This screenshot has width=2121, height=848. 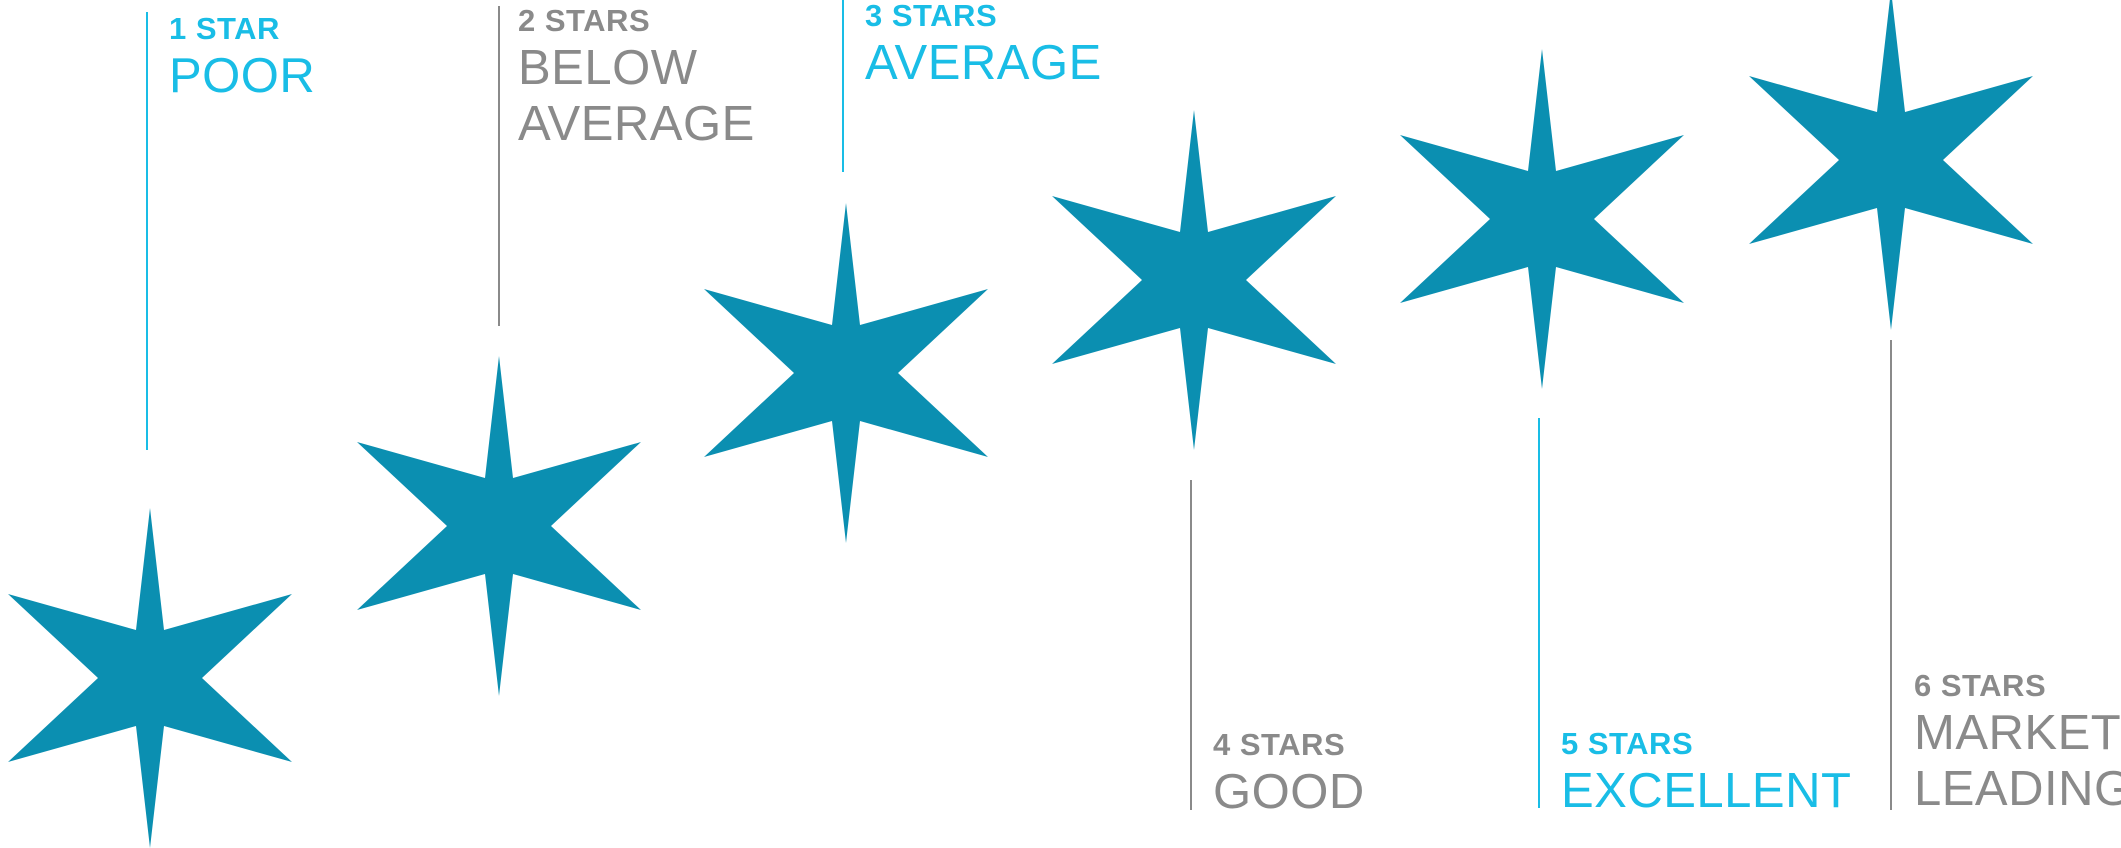 I want to click on rating-5-title-line-1: EXCELLENT, so click(x=1706, y=791).